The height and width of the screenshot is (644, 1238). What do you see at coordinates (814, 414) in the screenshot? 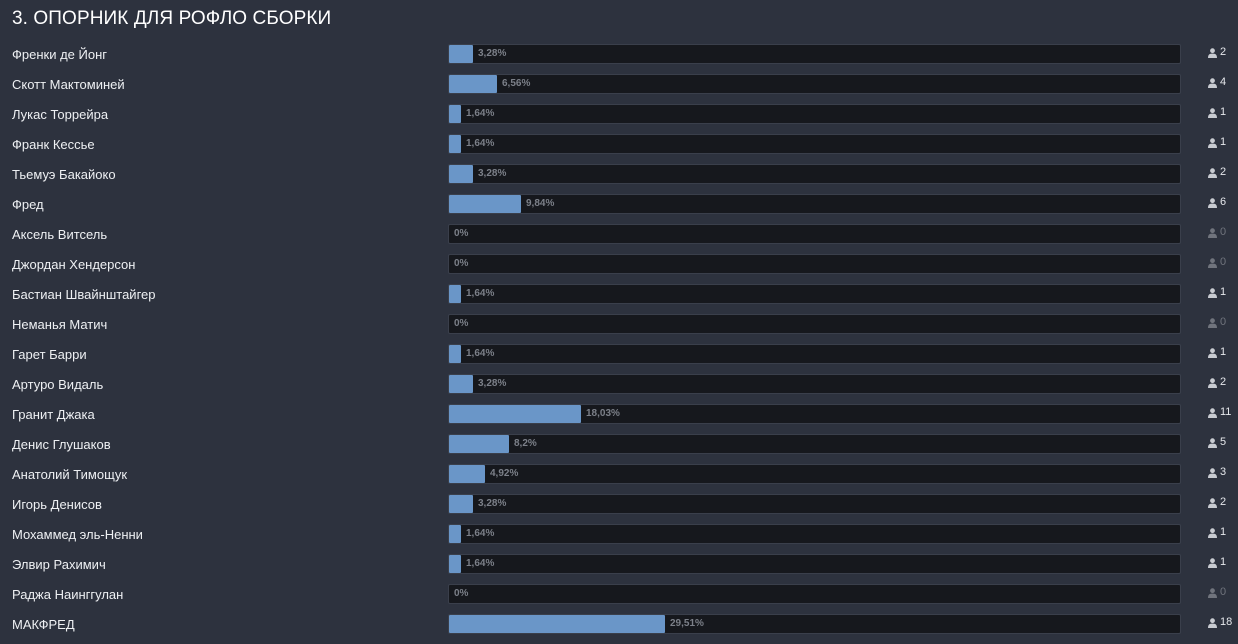
I see `result-bar-track: 18,03%` at bounding box center [814, 414].